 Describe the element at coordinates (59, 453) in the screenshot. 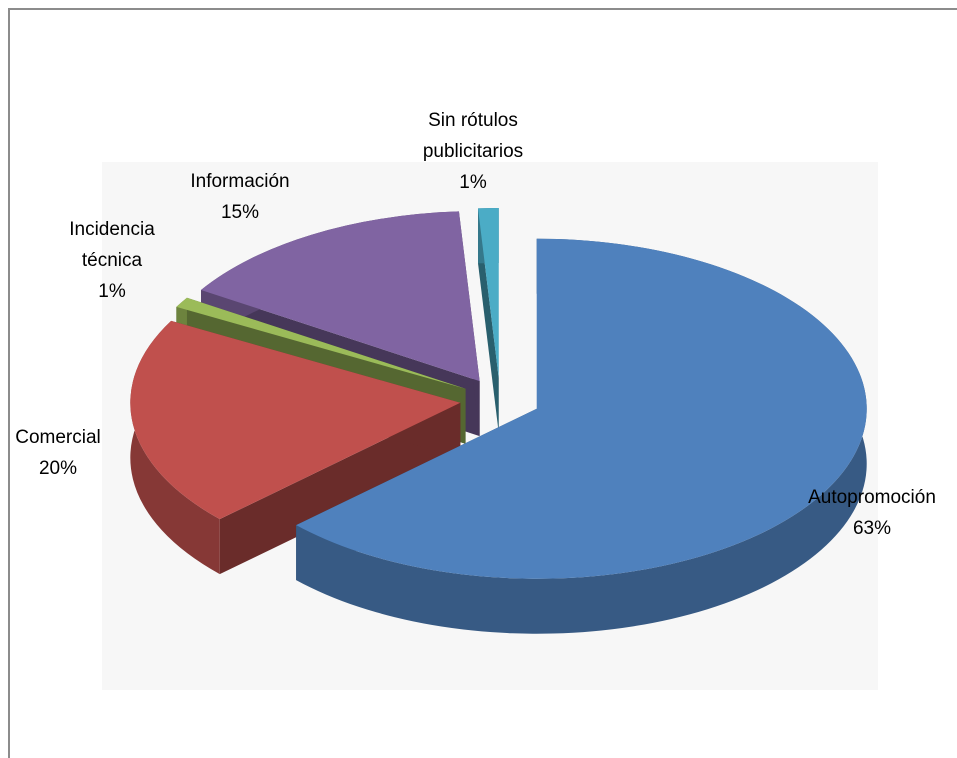

I see `data-label: Comercial 20%` at that location.